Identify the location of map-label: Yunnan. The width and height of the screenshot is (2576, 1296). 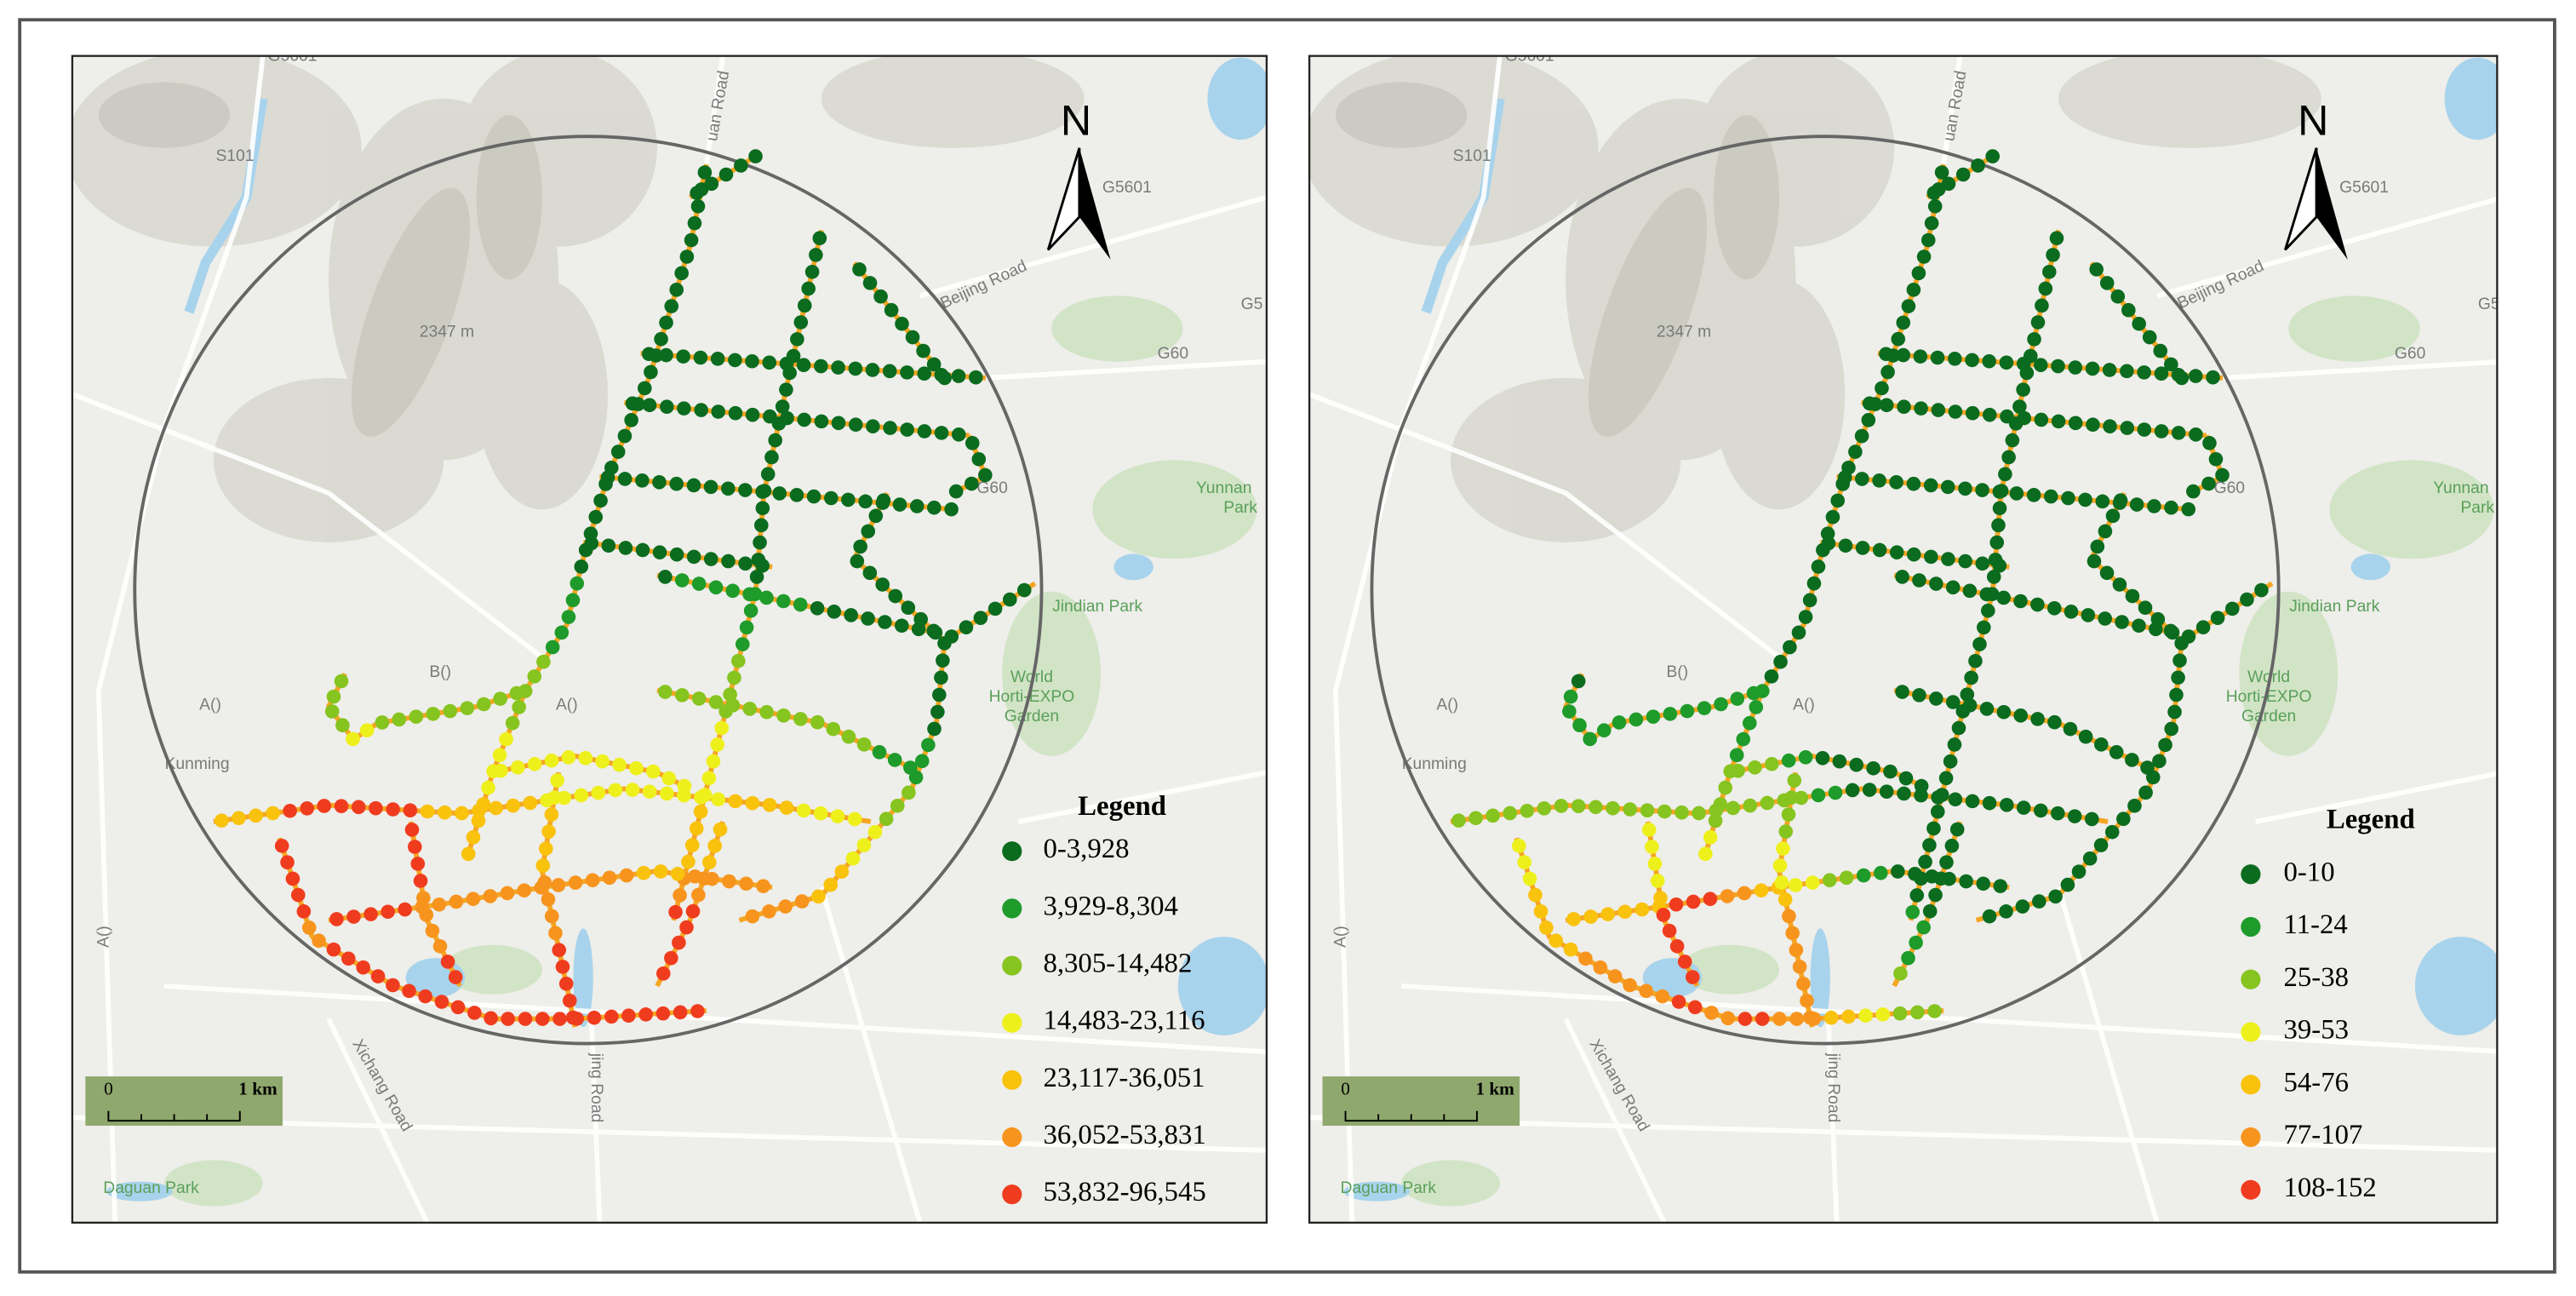
(1224, 488).